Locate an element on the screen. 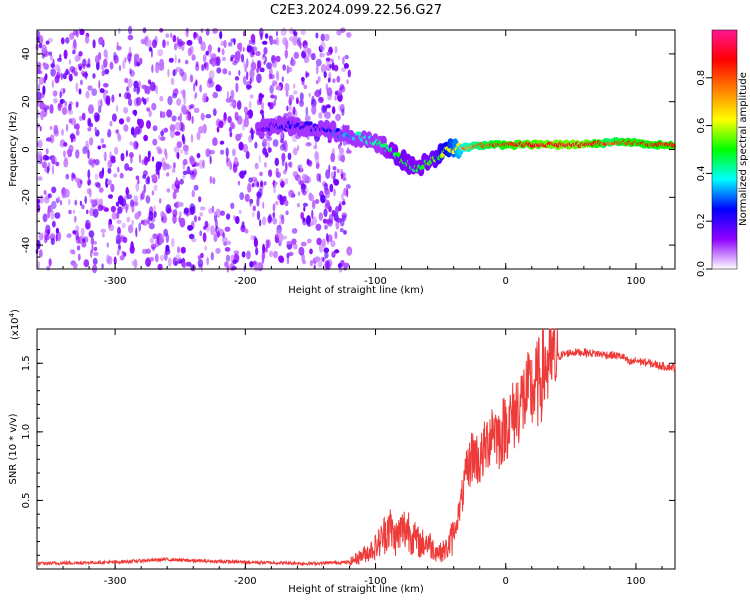 Image resolution: width=750 pixels, height=600 pixels. snr-x-label: Height of straight line (km) is located at coordinates (356, 589).